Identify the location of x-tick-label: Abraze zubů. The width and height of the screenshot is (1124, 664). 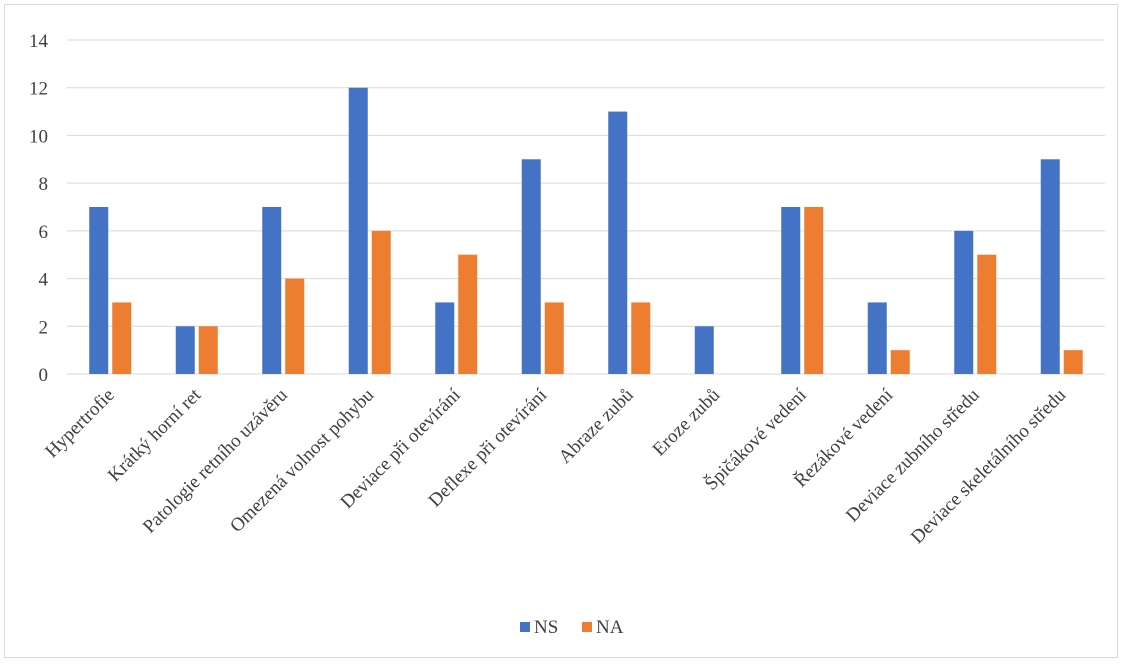
(596, 425).